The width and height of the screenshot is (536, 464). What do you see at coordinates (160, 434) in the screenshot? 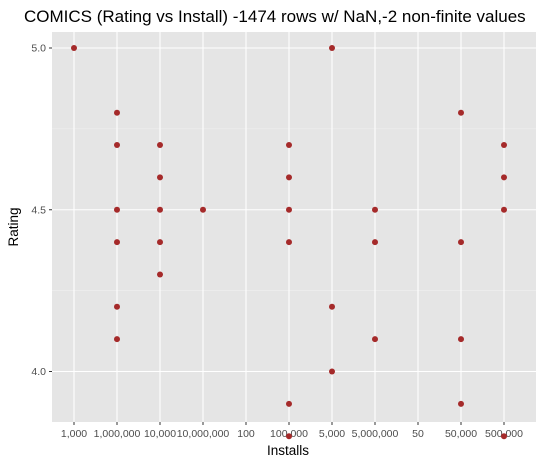
I see `x-tick-label: 10,000` at bounding box center [160, 434].